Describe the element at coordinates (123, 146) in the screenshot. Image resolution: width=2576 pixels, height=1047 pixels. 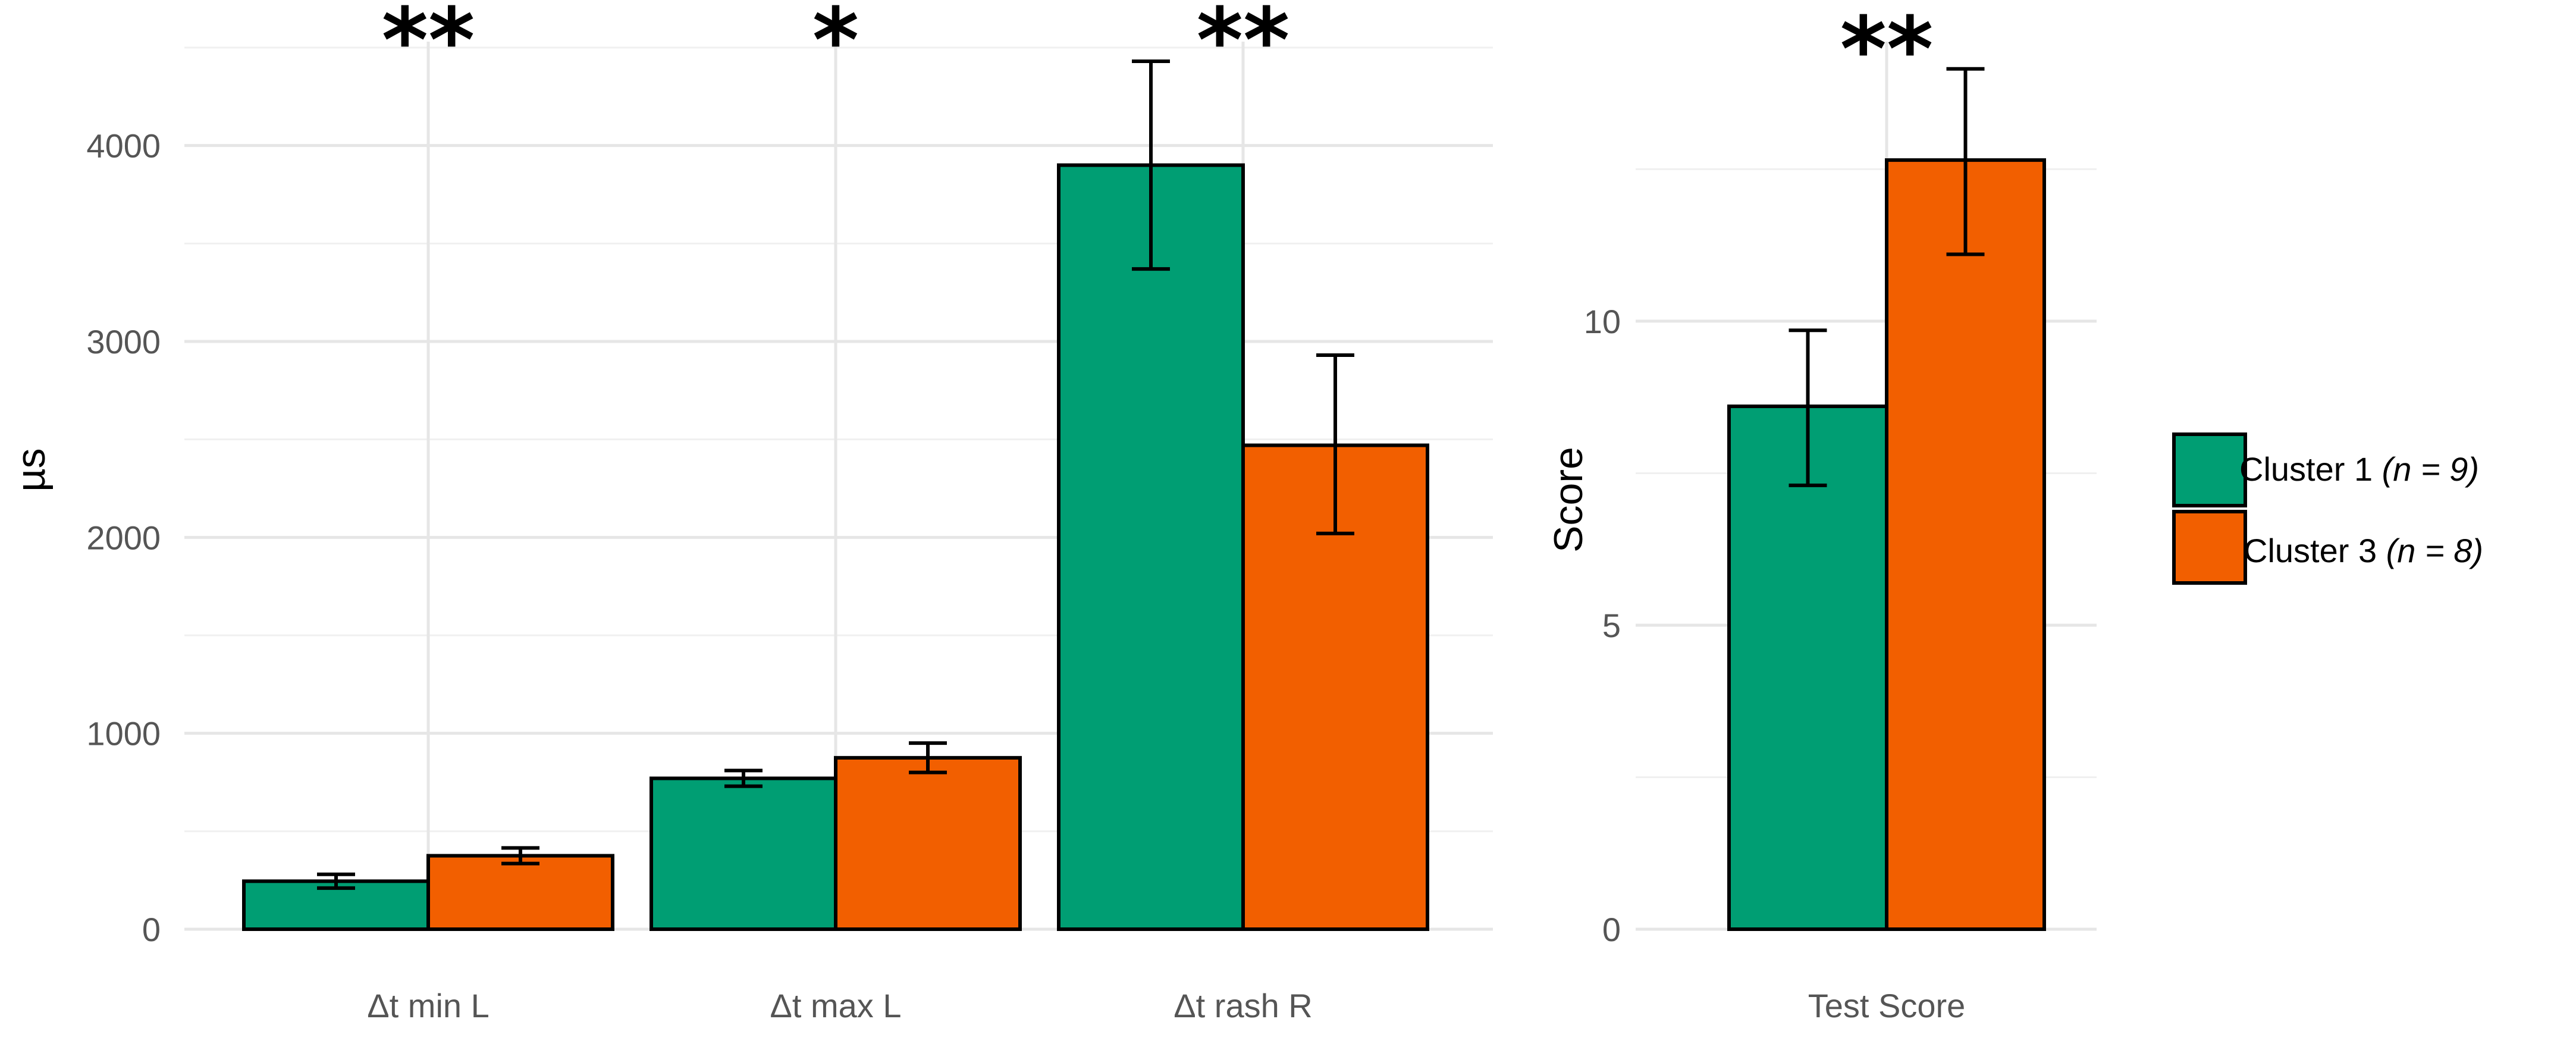
I see `y-tick-label: 4000` at that location.